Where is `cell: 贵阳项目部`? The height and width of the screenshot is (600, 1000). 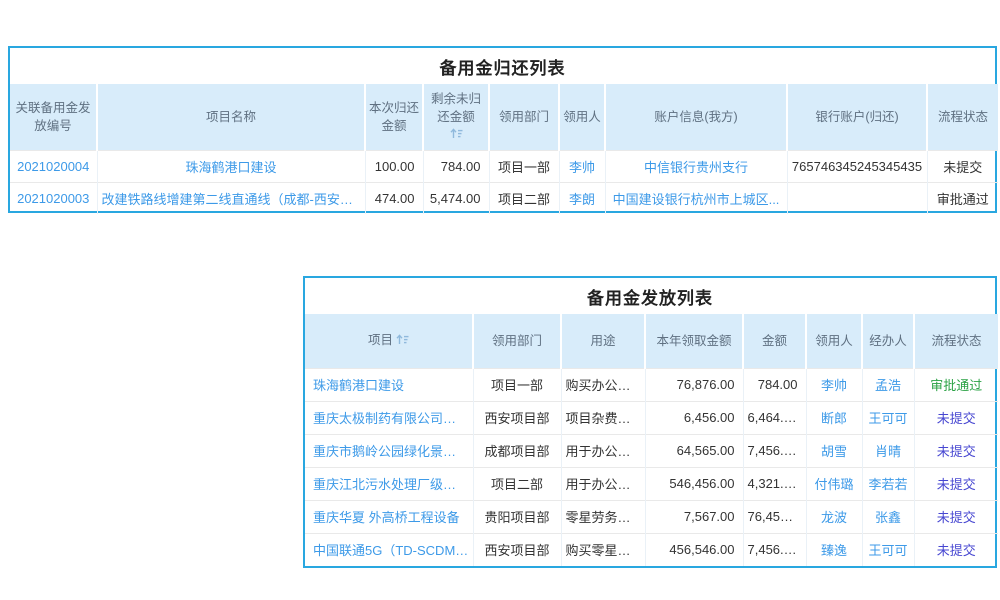 cell: 贵阳项目部 is located at coordinates (516, 516).